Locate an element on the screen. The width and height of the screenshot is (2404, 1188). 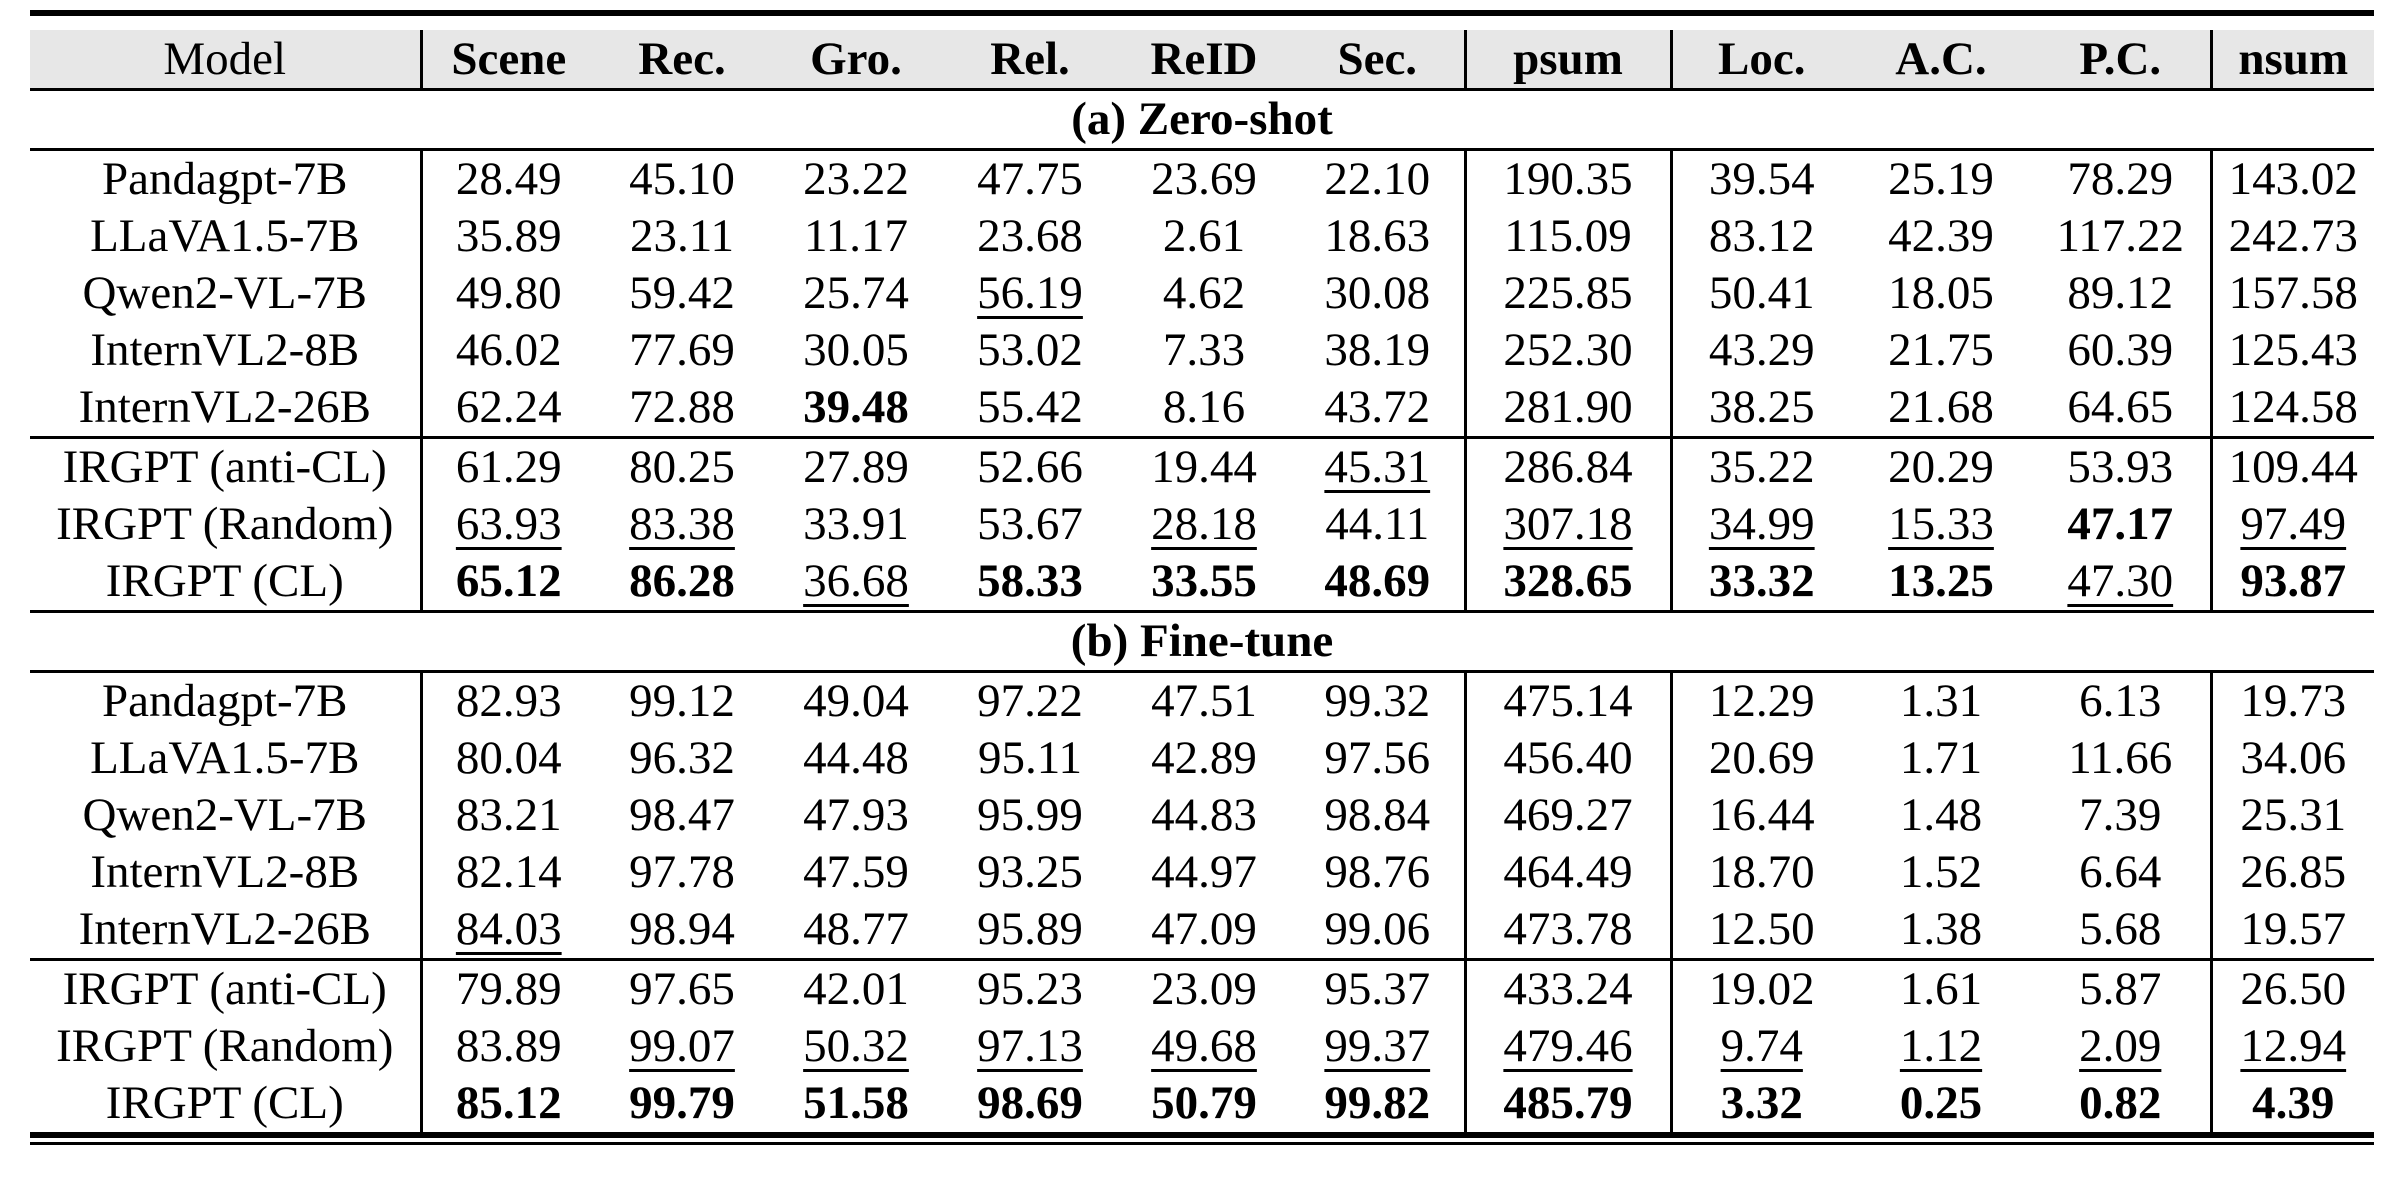
value-cell: 98.94 is located at coordinates (682, 930).